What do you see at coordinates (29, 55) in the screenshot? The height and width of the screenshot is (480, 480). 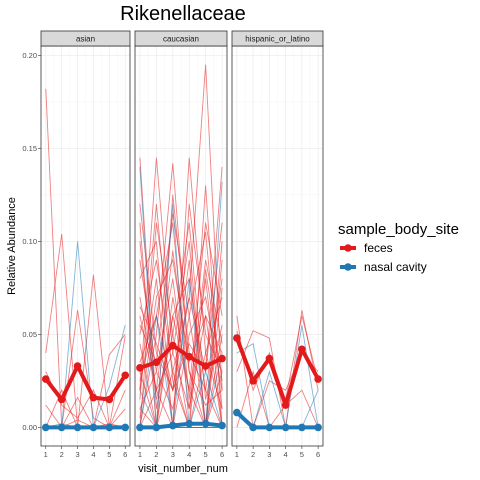 I see `y-tick-label: 0.20` at bounding box center [29, 55].